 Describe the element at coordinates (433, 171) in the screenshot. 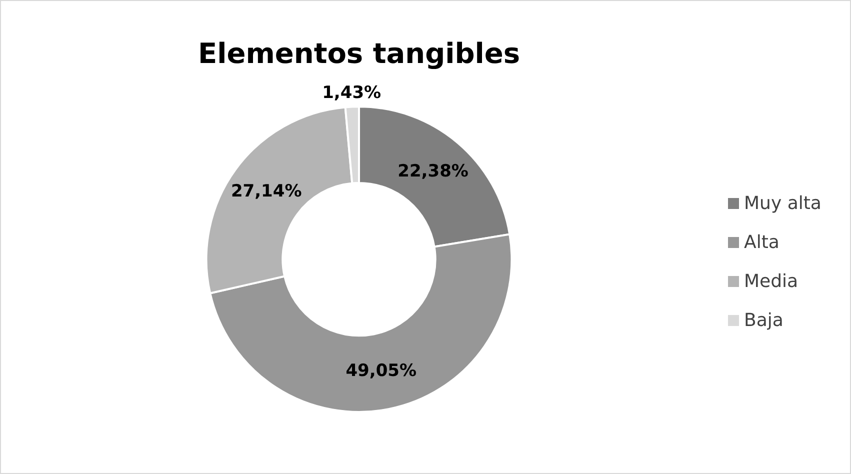

I see `data-label: 22,38%` at that location.